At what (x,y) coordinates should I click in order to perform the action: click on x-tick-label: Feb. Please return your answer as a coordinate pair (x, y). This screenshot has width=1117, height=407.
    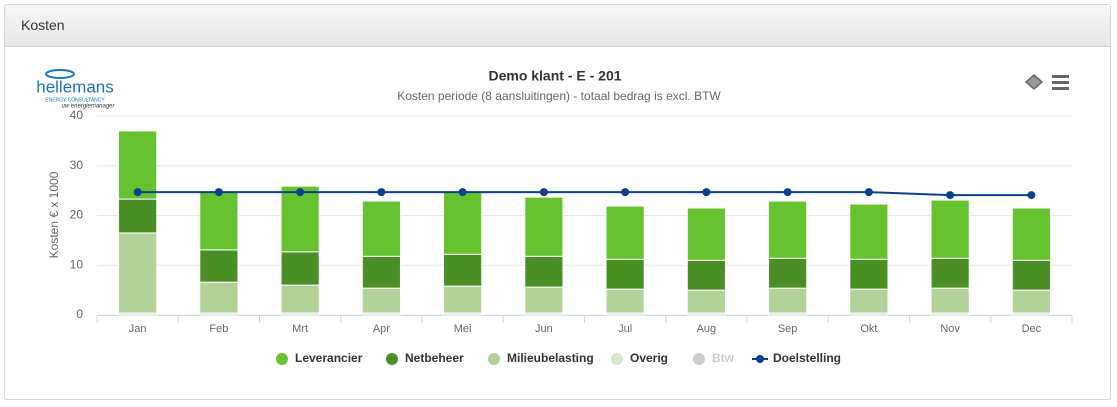
    Looking at the image, I should click on (218, 329).